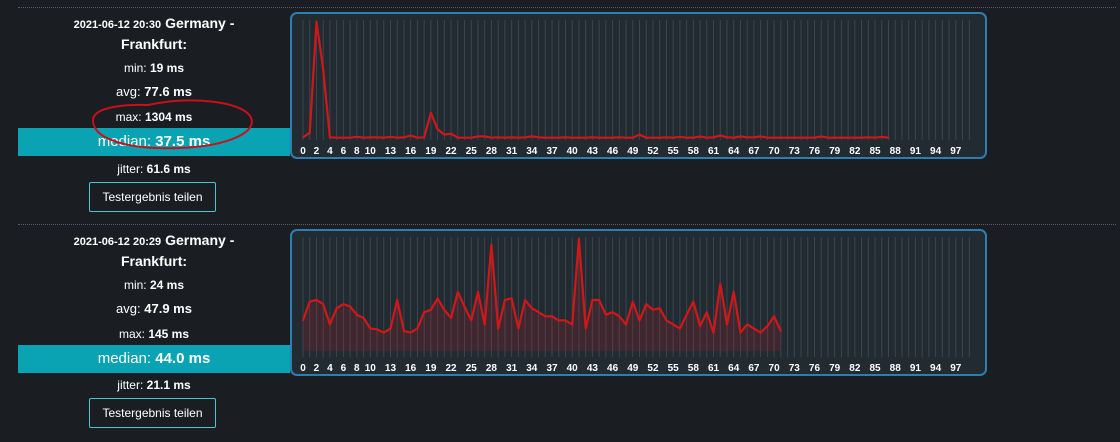 Image resolution: width=1120 pixels, height=442 pixels. What do you see at coordinates (714, 151) in the screenshot?
I see `x-tick-label: 61` at bounding box center [714, 151].